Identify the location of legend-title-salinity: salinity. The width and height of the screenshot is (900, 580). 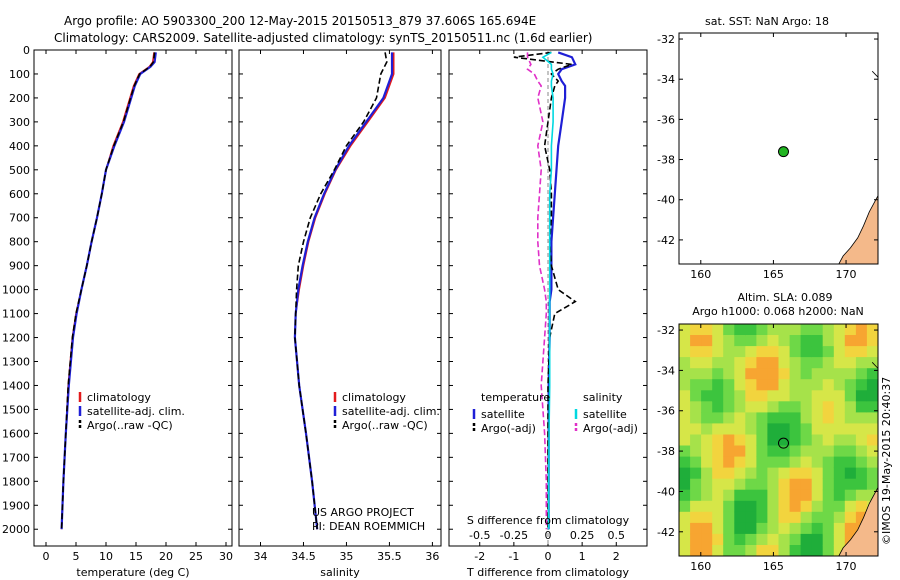
(603, 397).